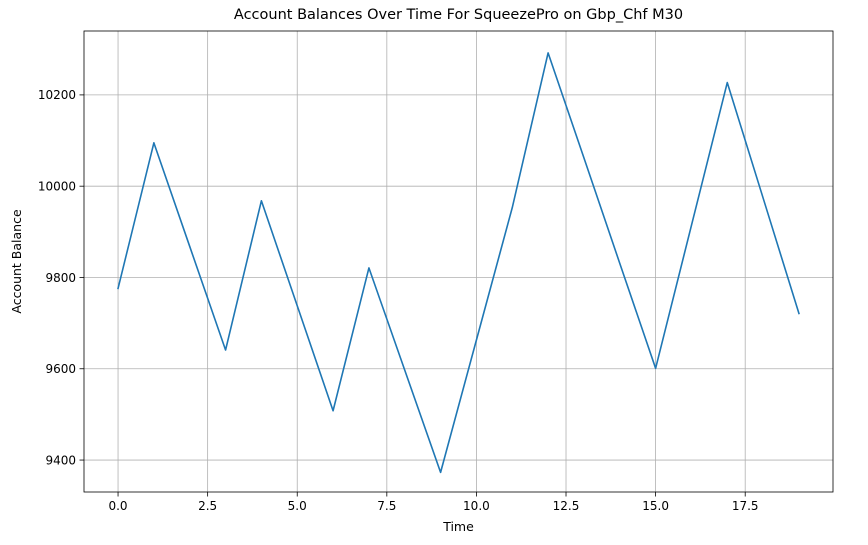  I want to click on x-axis-label: Time, so click(458, 526).